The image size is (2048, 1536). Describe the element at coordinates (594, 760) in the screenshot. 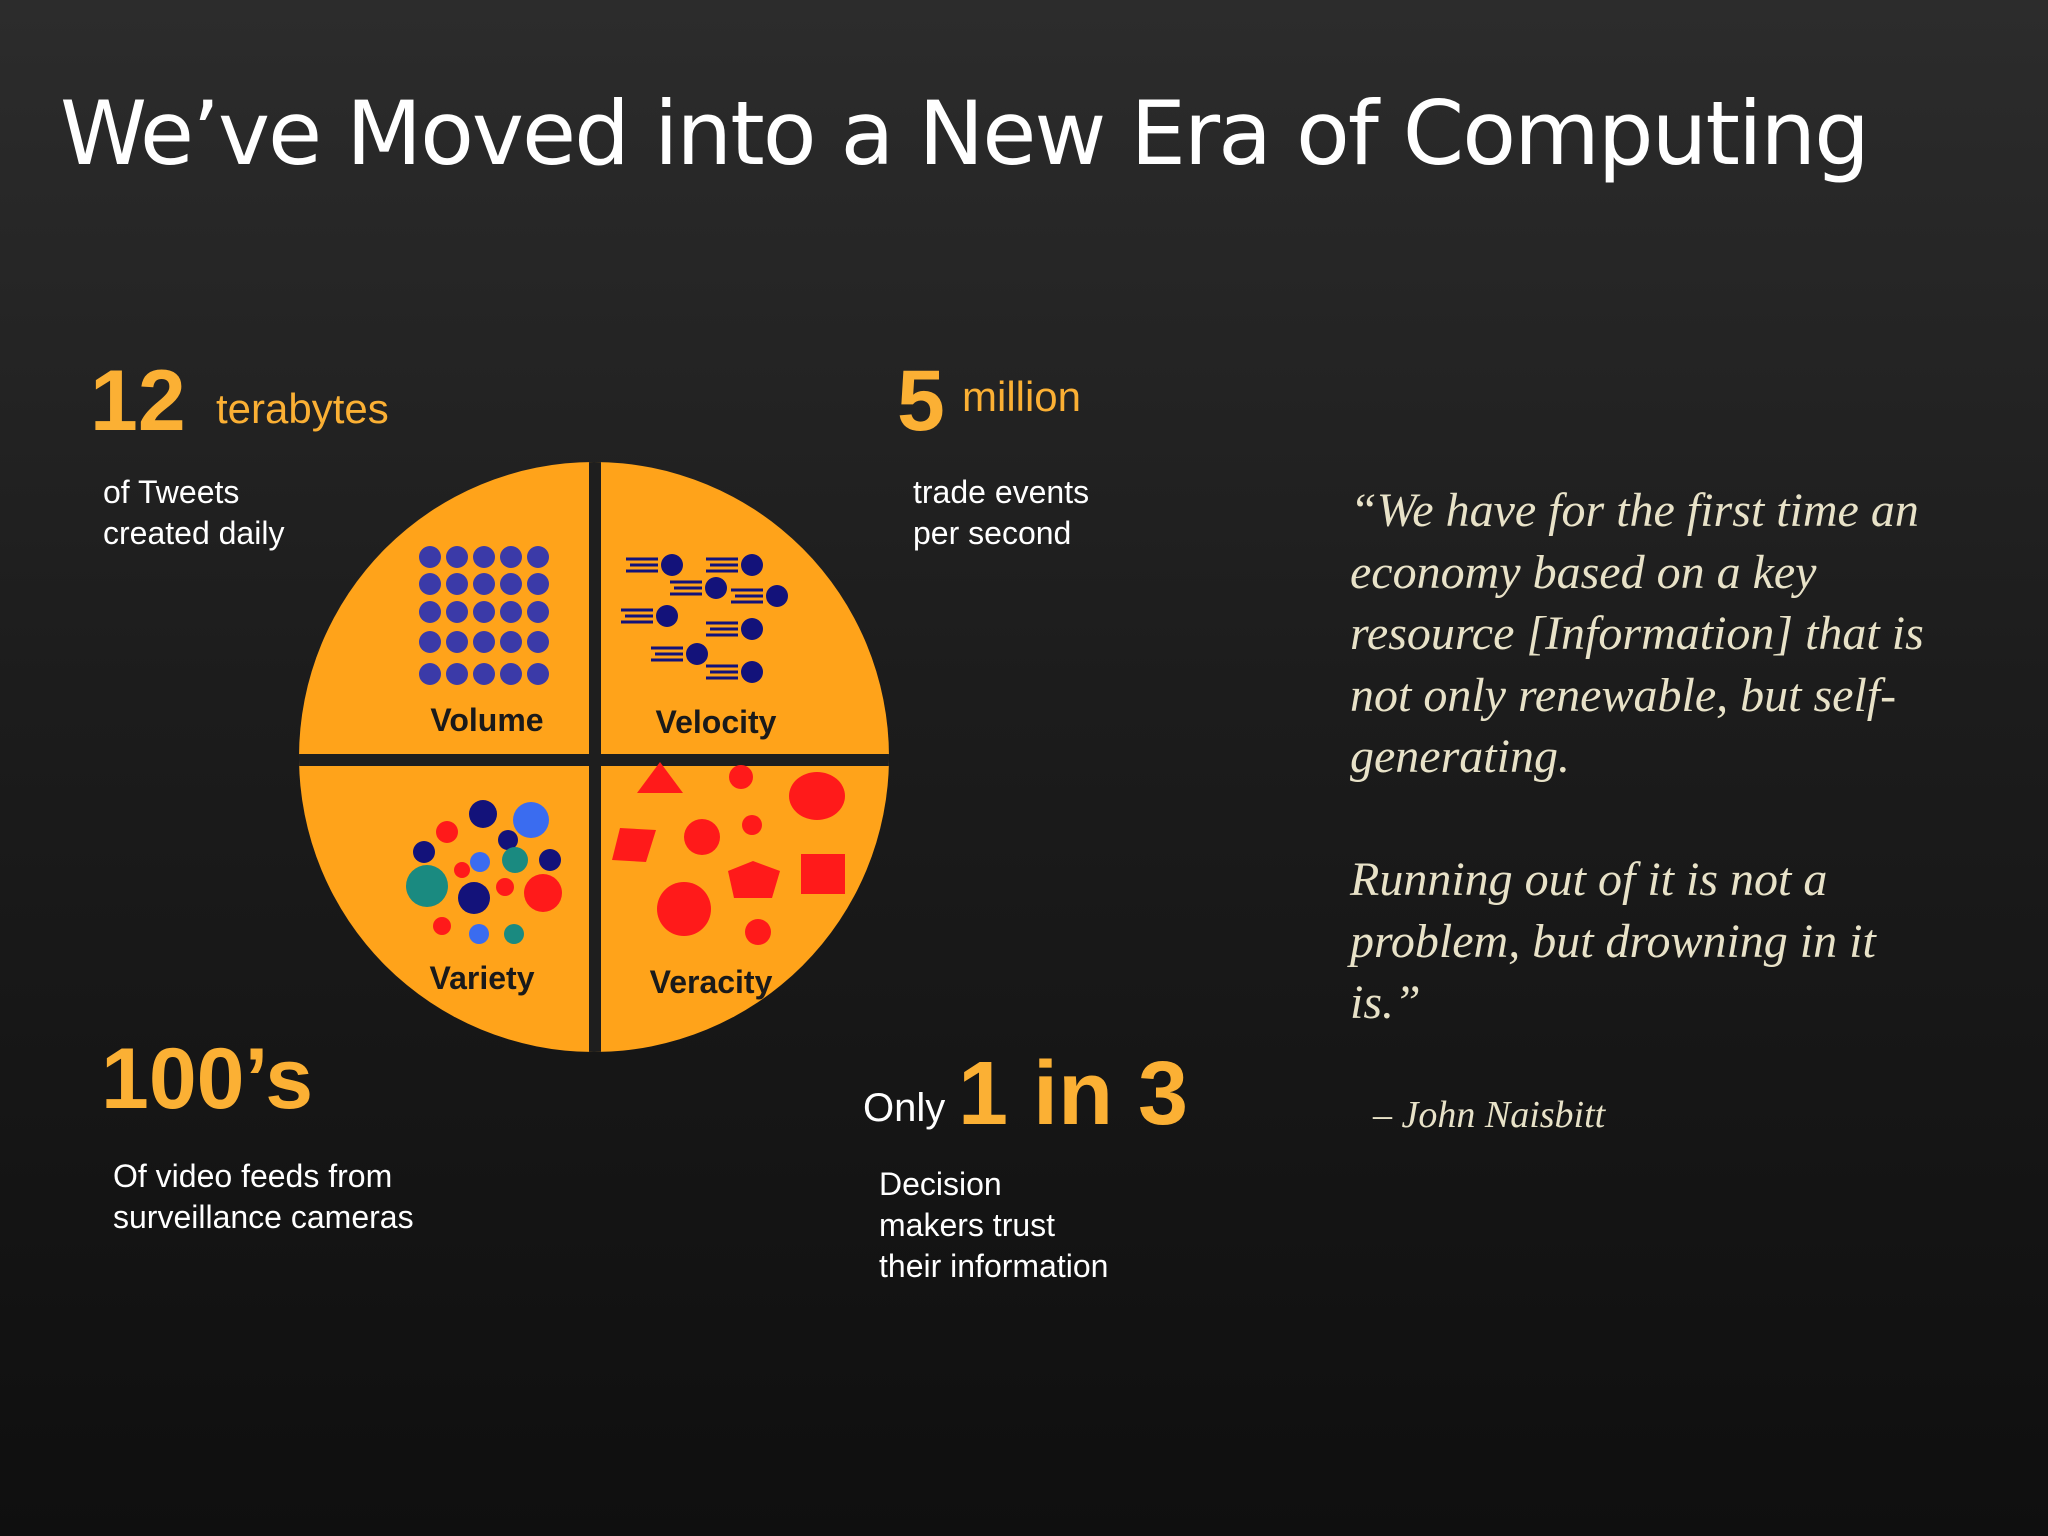

I see `diagram-horizontal-divider` at that location.